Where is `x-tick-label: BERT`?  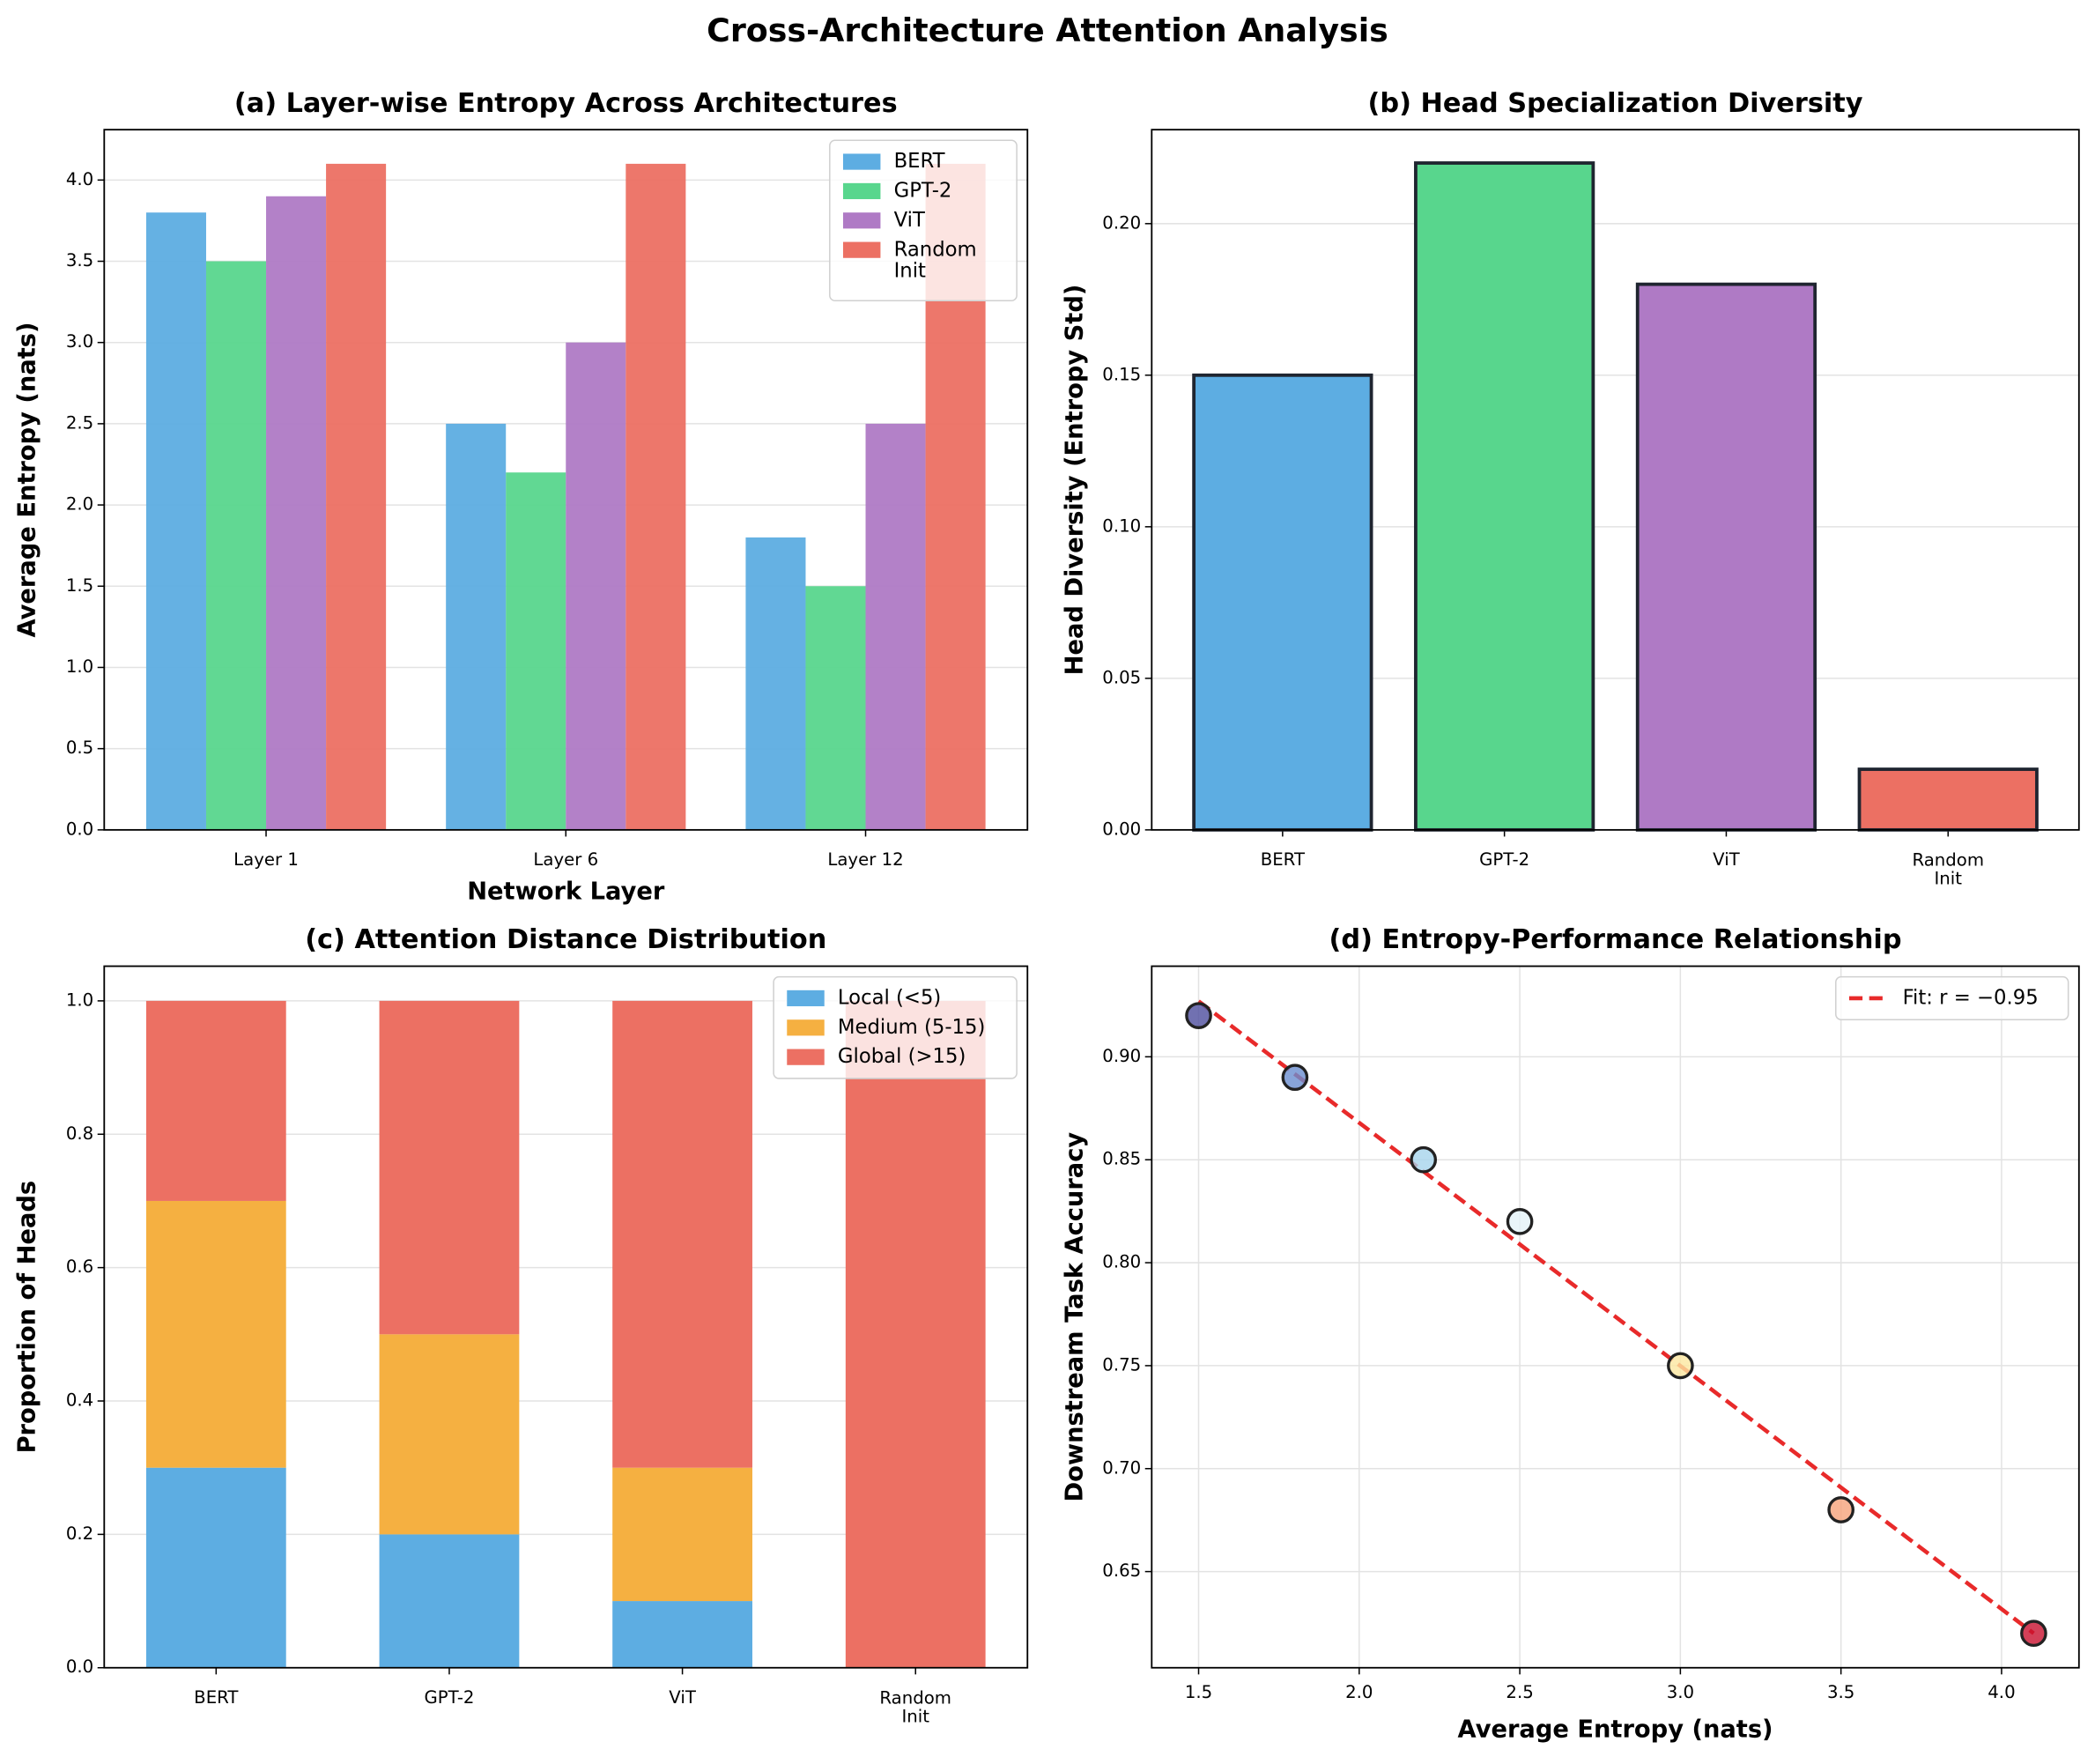 x-tick-label: BERT is located at coordinates (216, 1697).